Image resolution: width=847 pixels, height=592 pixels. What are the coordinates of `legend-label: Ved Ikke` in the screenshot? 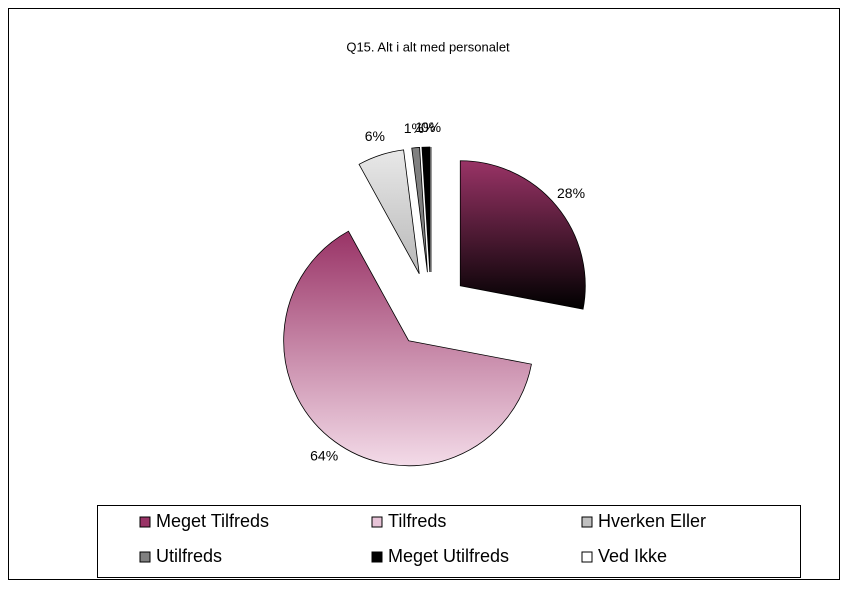 It's located at (632, 556).